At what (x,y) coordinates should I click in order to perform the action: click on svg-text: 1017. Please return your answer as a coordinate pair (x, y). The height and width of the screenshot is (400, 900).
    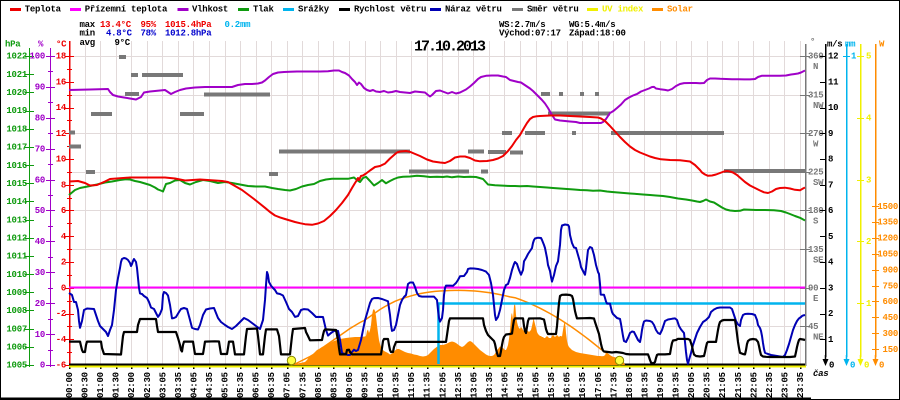
    Looking at the image, I should click on (16, 148).